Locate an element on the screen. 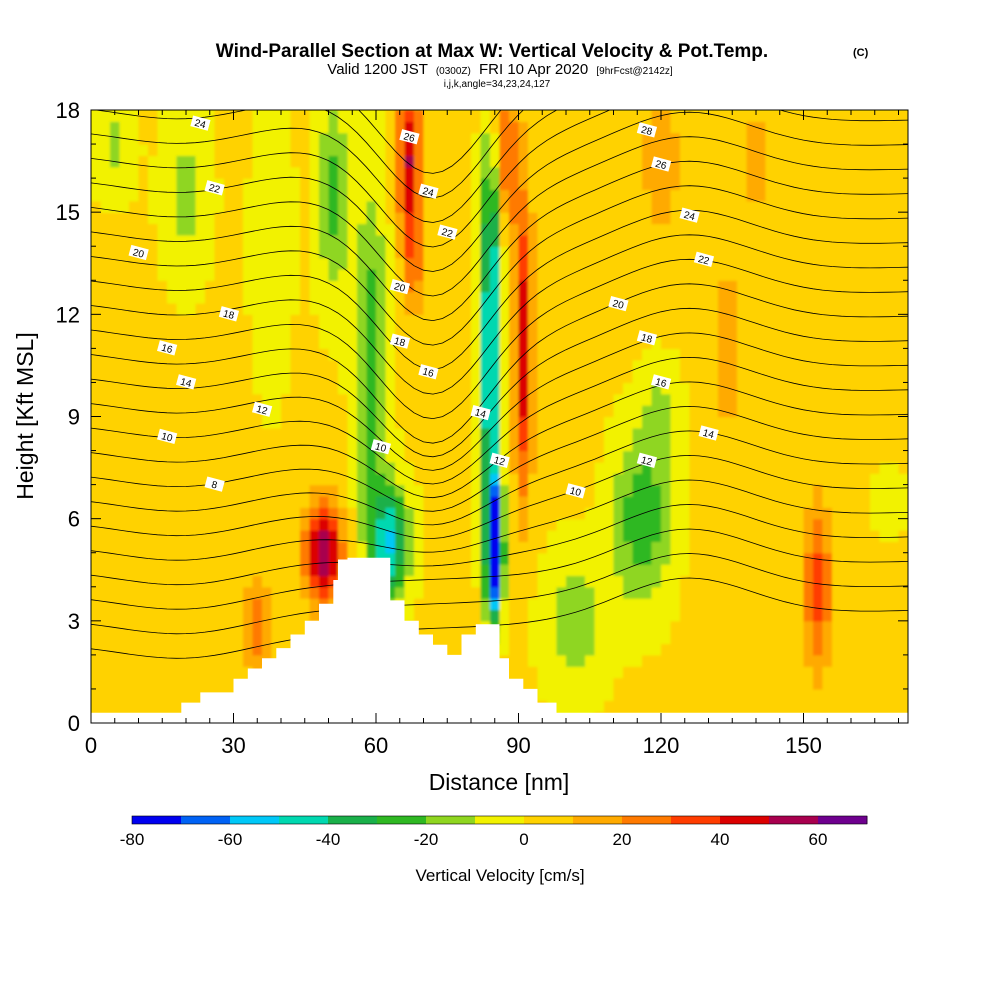 The width and height of the screenshot is (1000, 1005). x-axis-label: Distance [nm] is located at coordinates (499, 782).